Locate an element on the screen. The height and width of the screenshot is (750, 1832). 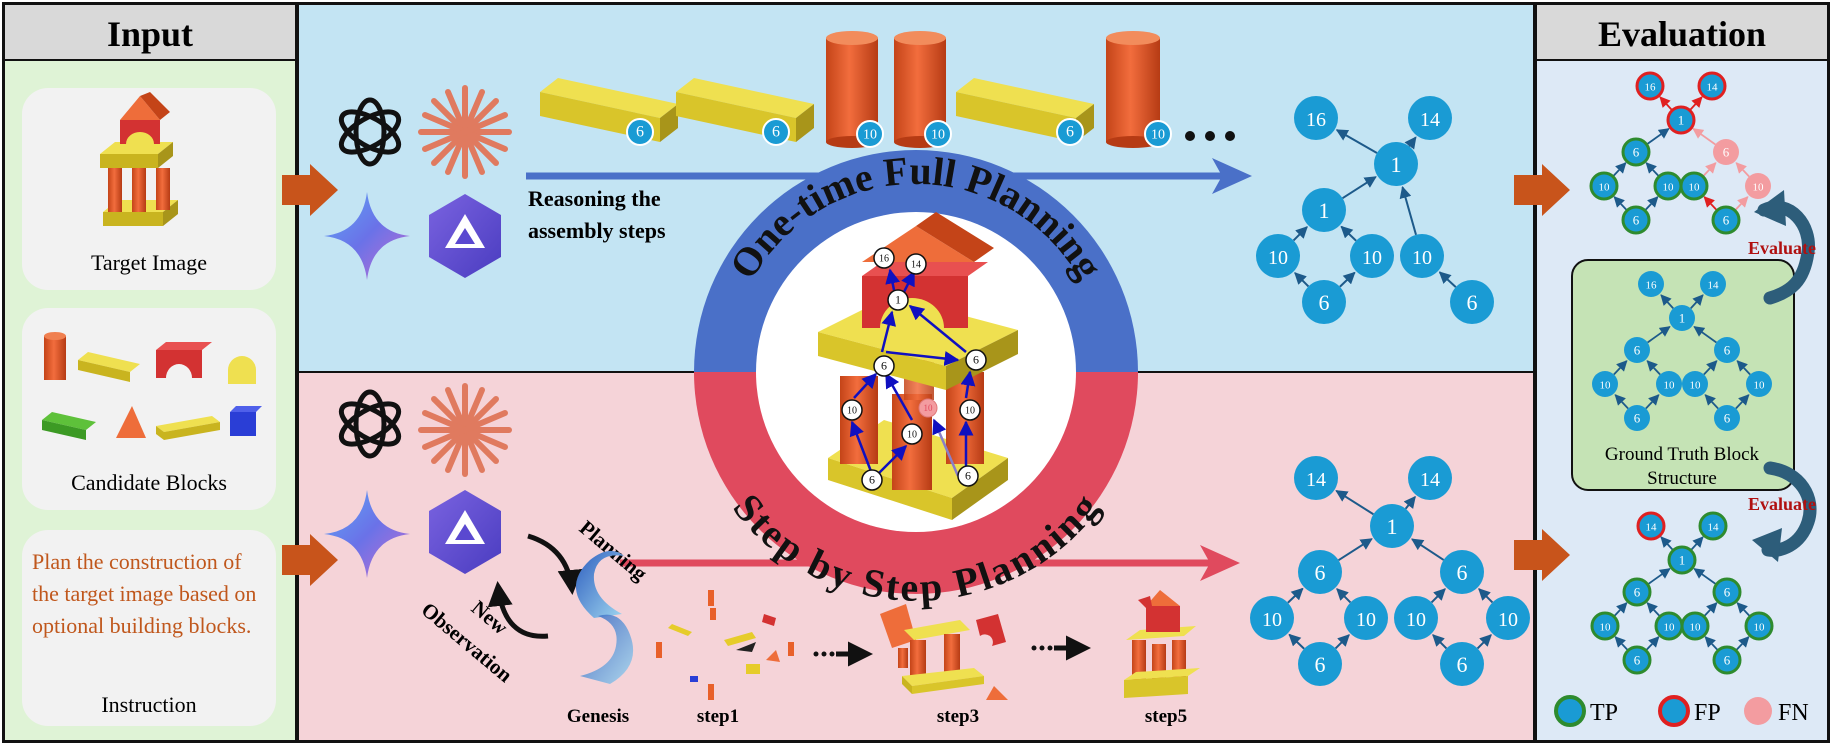
arrow-top-eval is located at coordinates (1542, 190).